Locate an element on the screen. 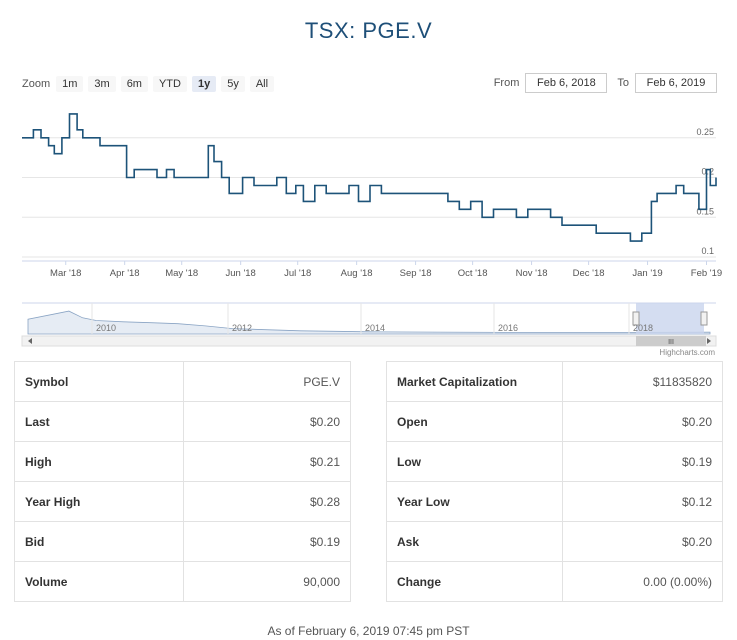 This screenshot has height=640, width=737. x-tick-label: Jan '19 is located at coordinates (647, 273).